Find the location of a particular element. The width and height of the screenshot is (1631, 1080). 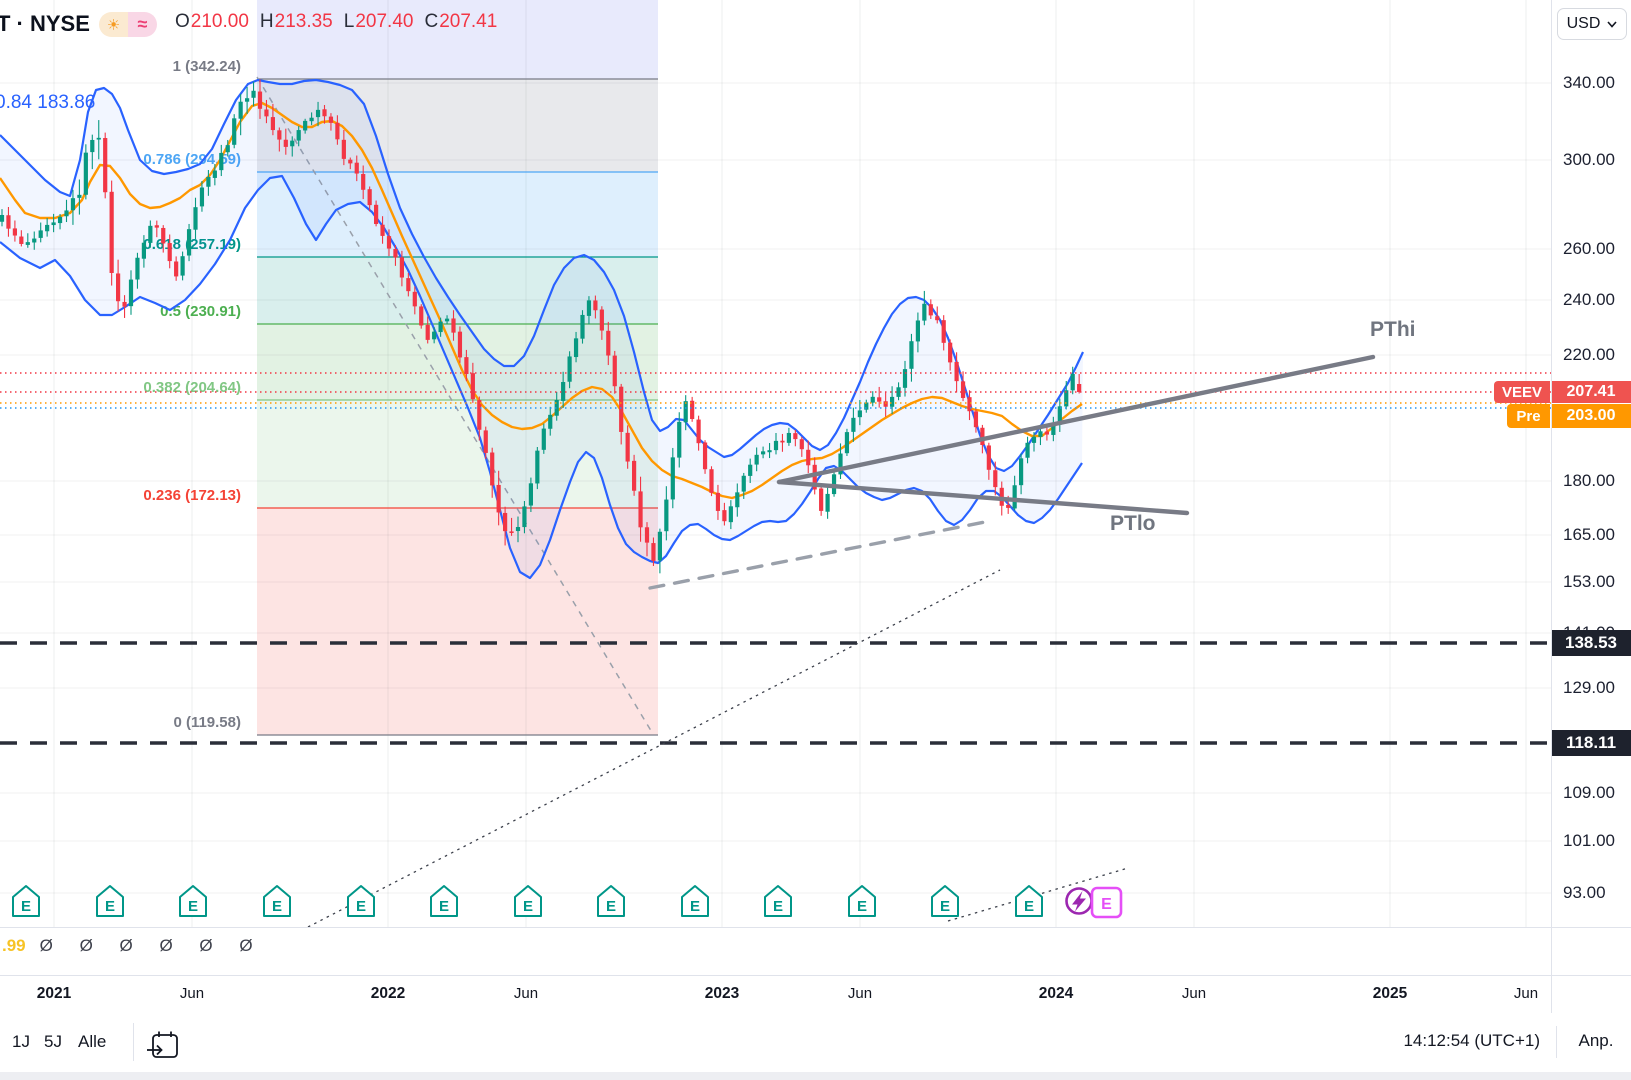

adjust-button: Anp. is located at coordinates (1596, 1040).